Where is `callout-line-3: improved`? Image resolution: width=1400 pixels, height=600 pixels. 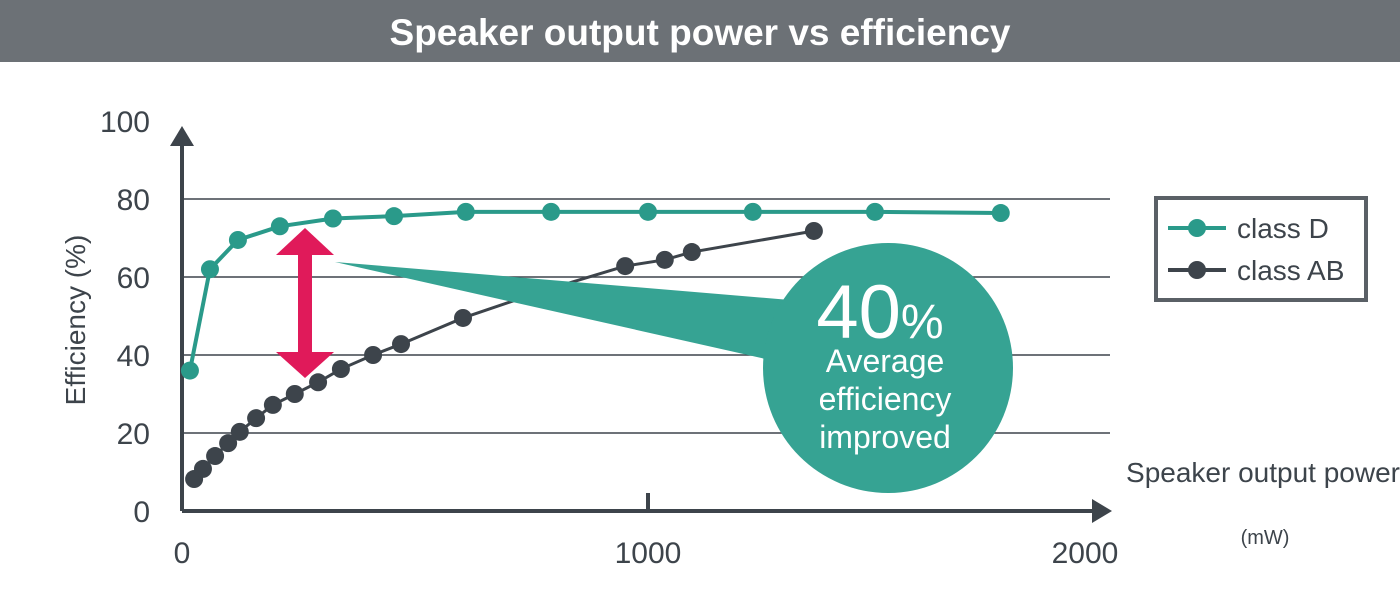
callout-line-3: improved is located at coordinates (885, 437).